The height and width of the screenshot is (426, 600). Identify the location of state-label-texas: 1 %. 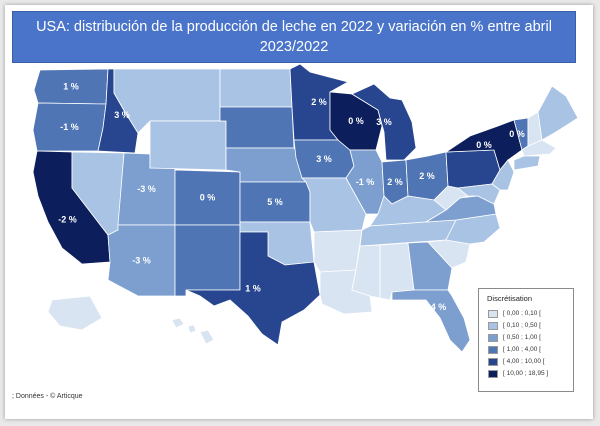
(253, 289).